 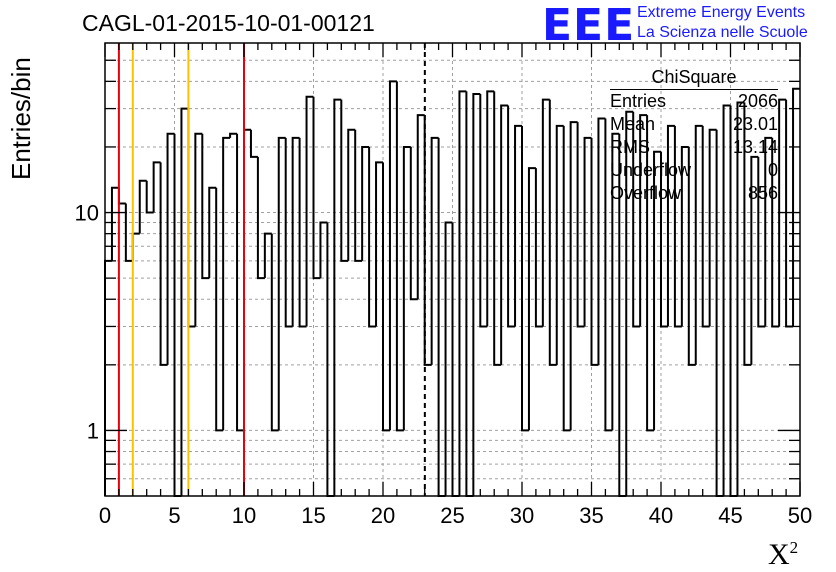 What do you see at coordinates (87, 213) in the screenshot?
I see `y-tick-label: 10` at bounding box center [87, 213].